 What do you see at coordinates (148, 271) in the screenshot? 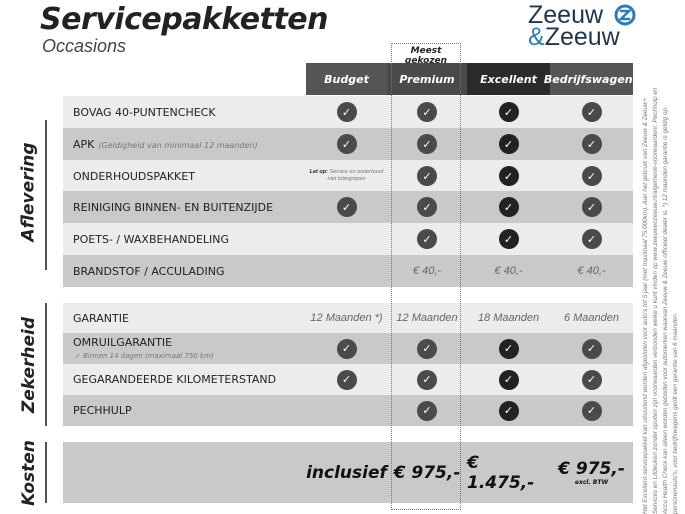
I see `row-label: BRANDSTOF / ACCULADING` at bounding box center [148, 271].